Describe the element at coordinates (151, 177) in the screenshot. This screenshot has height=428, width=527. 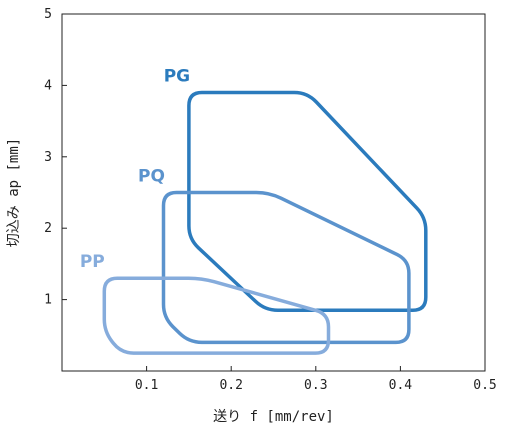
I see `series-label-pq: PQ` at that location.